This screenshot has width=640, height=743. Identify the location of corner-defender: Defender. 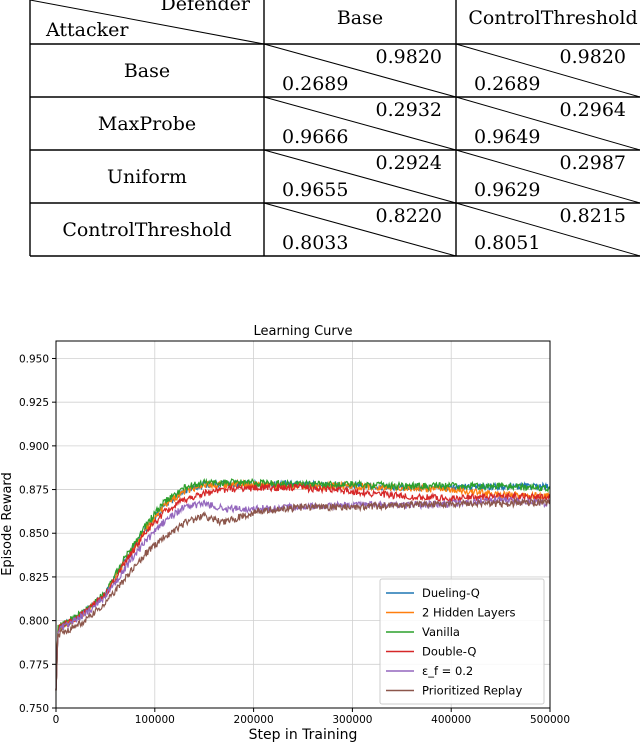
(206, 7).